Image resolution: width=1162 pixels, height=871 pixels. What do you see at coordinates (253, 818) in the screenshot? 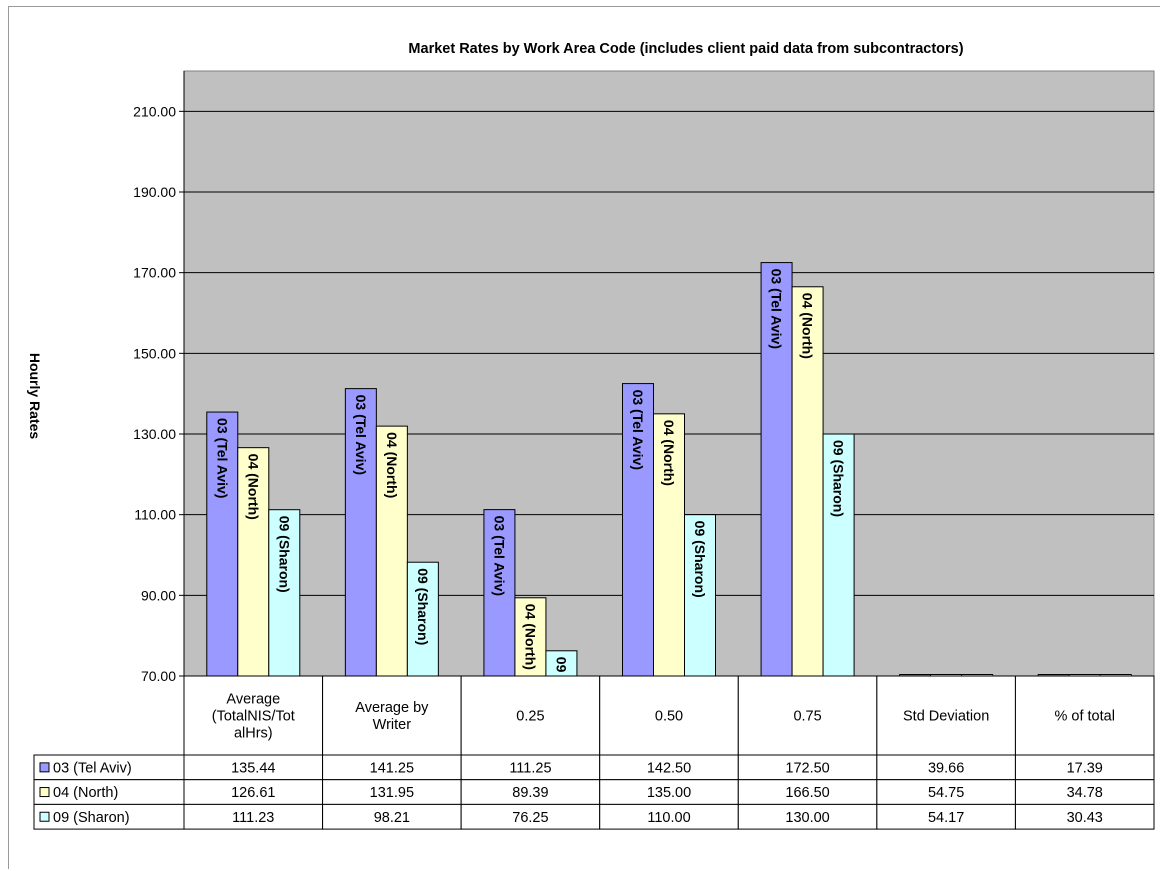
I see `table-value: 111.23` at bounding box center [253, 818].